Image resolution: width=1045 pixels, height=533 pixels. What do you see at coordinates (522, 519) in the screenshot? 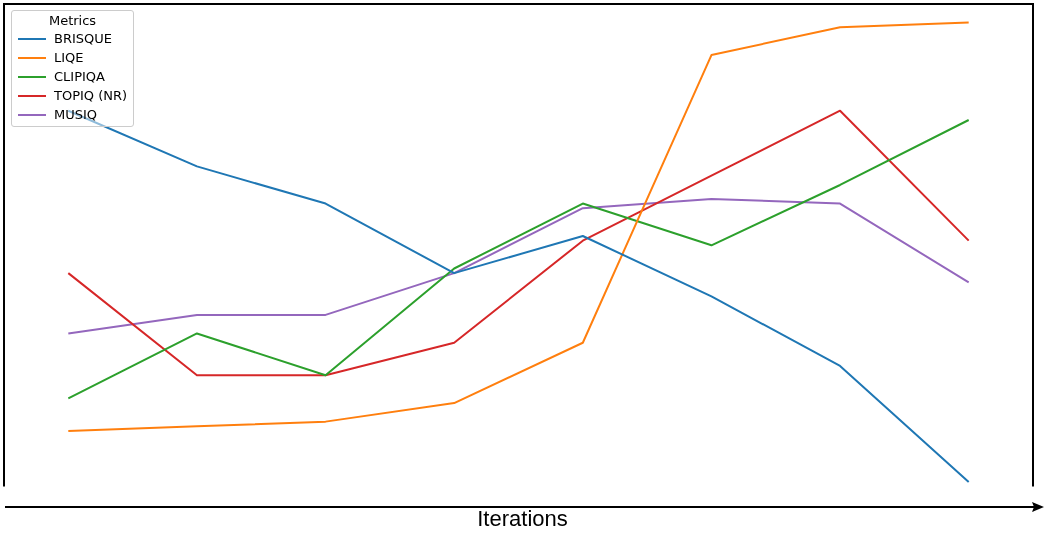
I see `x-axis-title: Iterations` at bounding box center [522, 519].